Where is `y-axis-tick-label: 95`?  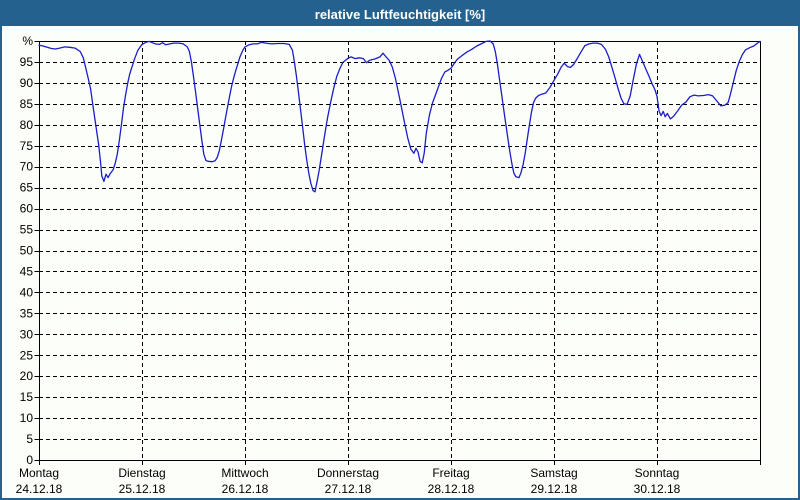
y-axis-tick-label: 95 is located at coordinates (27, 62).